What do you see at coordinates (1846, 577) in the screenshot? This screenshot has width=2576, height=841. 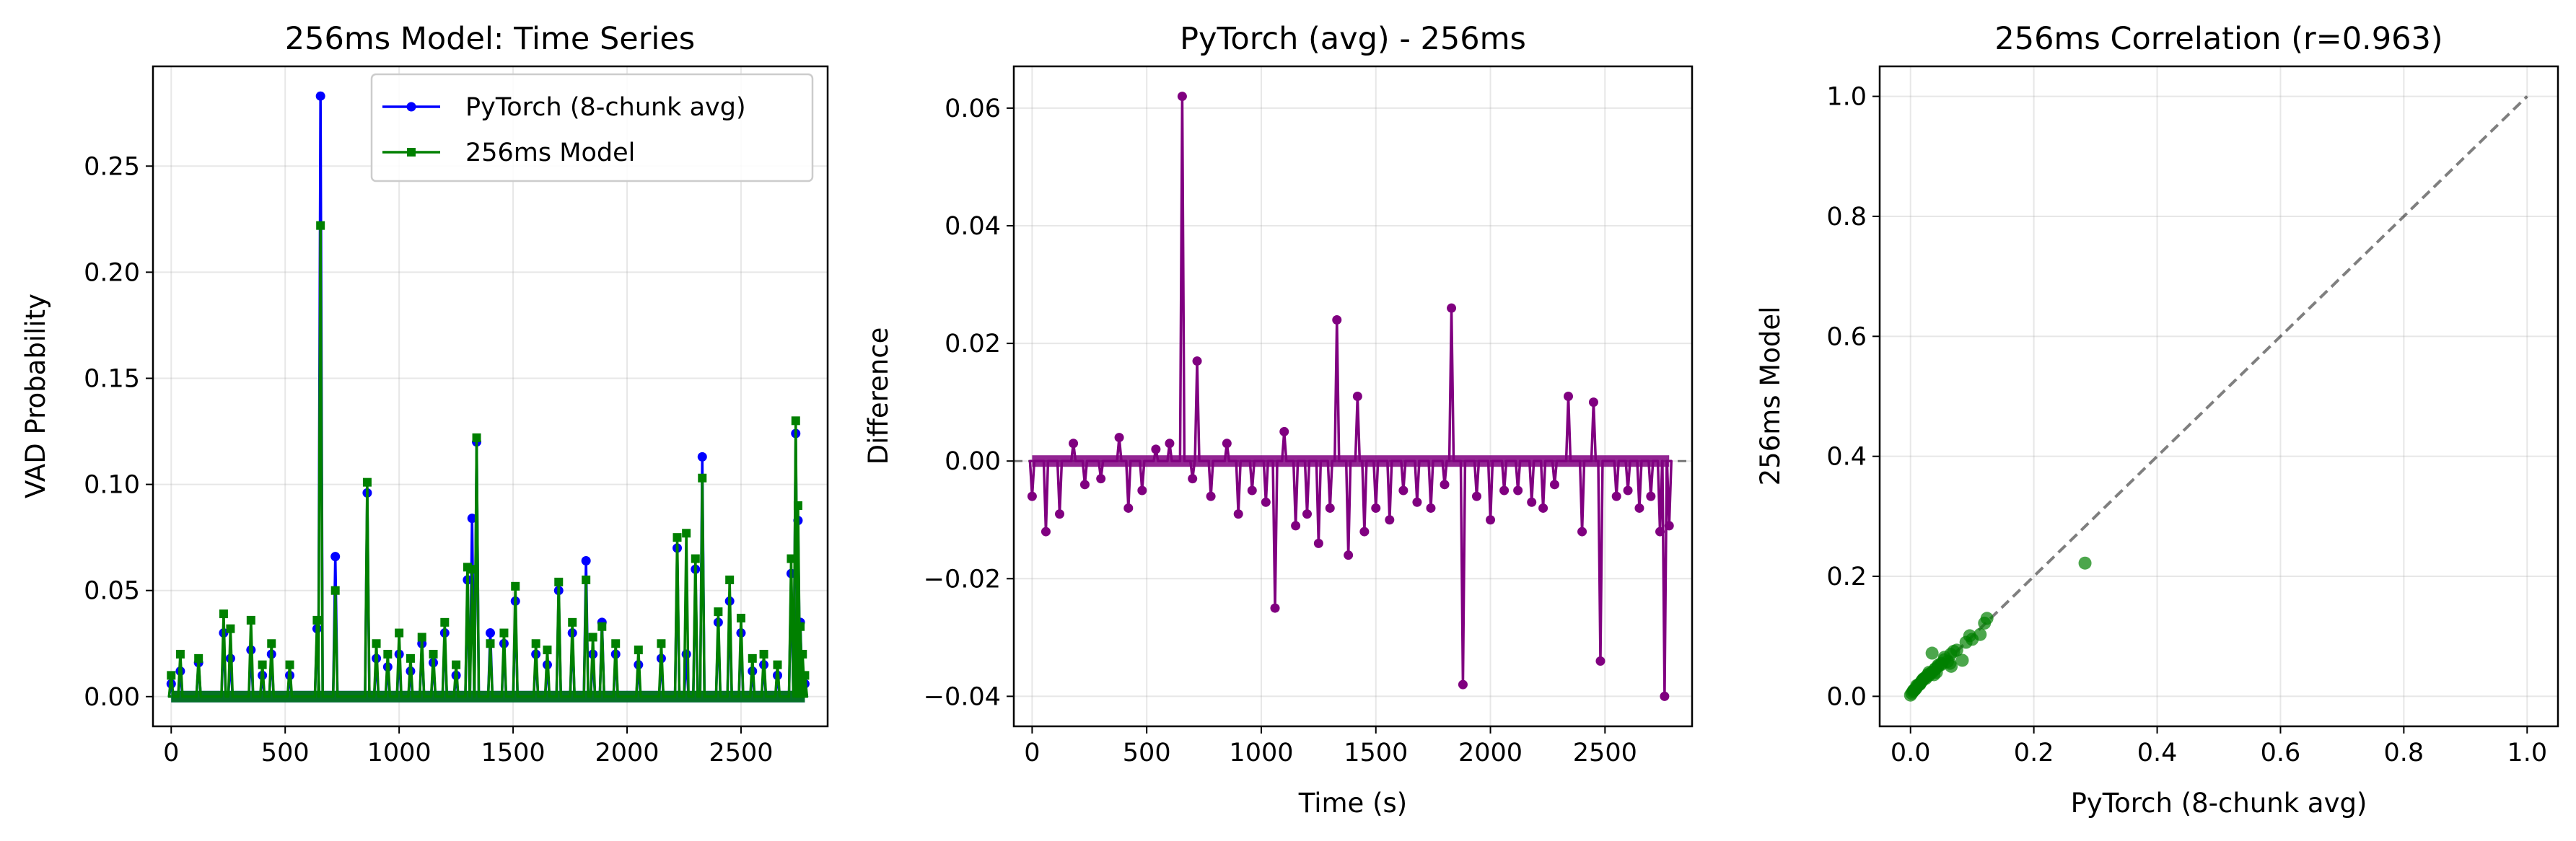 I see `y-tick-label: 0.2` at bounding box center [1846, 577].